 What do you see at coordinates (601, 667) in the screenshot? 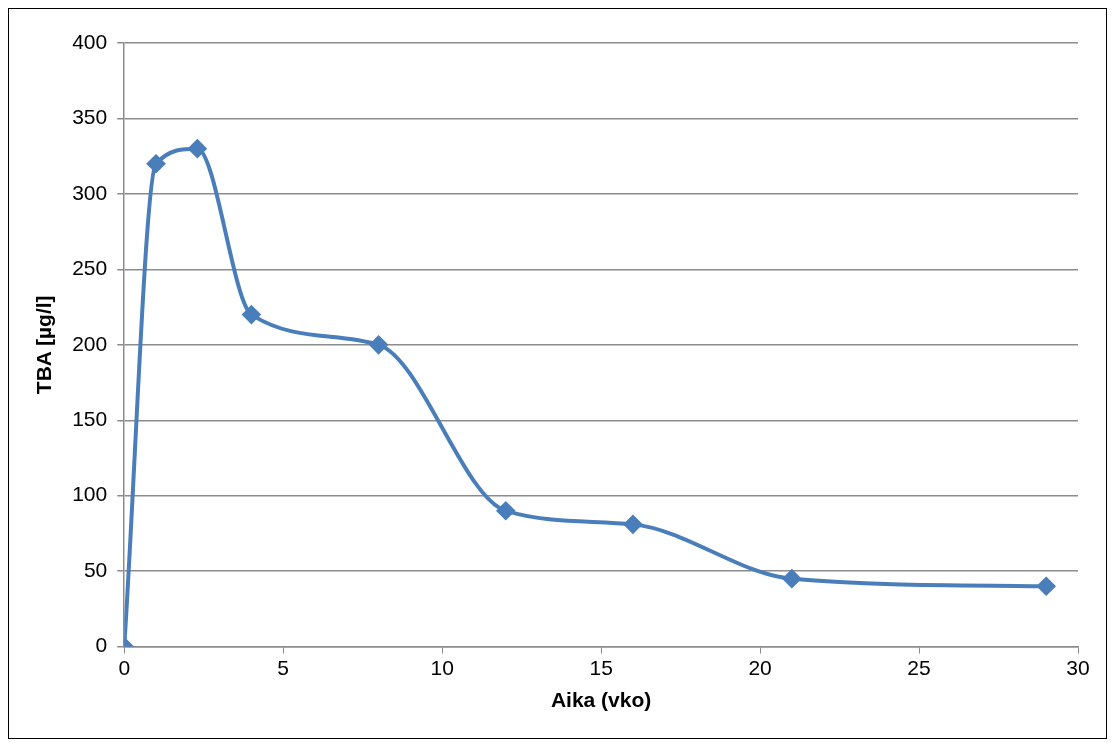
I see `x-tick-label: 15` at bounding box center [601, 667].